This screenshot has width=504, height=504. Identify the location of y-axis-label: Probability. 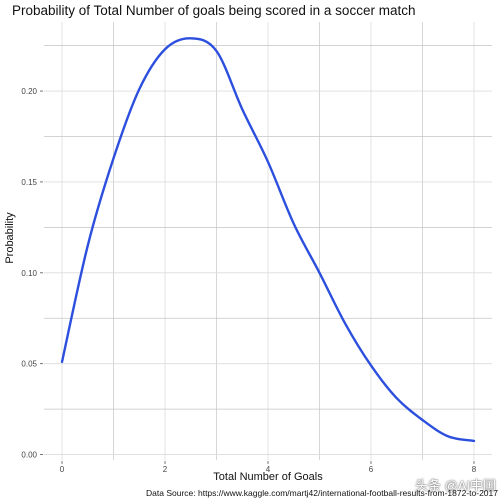
(10, 238).